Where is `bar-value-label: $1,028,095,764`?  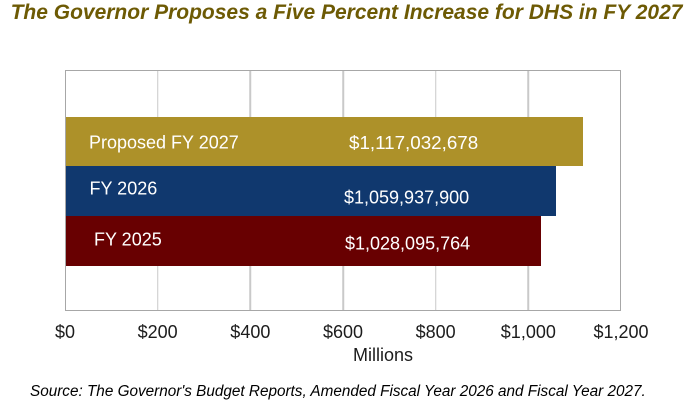
bar-value-label: $1,028,095,764 is located at coordinates (408, 243).